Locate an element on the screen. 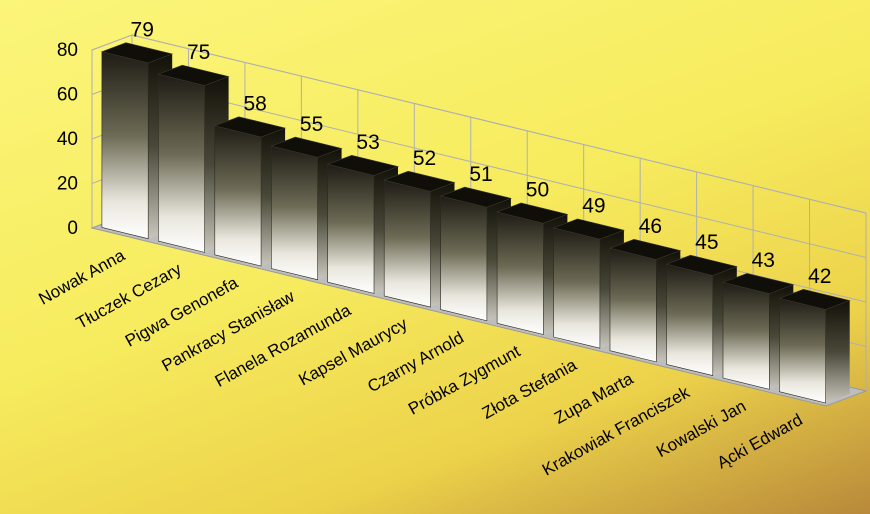 The image size is (870, 514). x-tick-label: Pankracy Stanisław is located at coordinates (229, 330).